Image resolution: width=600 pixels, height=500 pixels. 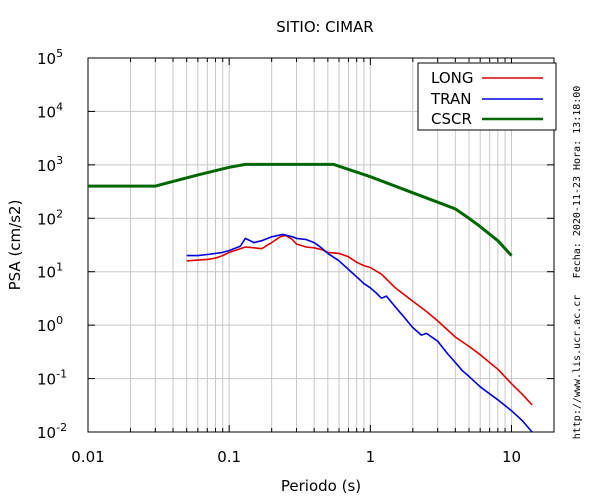 What do you see at coordinates (87, 457) in the screenshot?
I see `x-tick-label: 0.01` at bounding box center [87, 457].